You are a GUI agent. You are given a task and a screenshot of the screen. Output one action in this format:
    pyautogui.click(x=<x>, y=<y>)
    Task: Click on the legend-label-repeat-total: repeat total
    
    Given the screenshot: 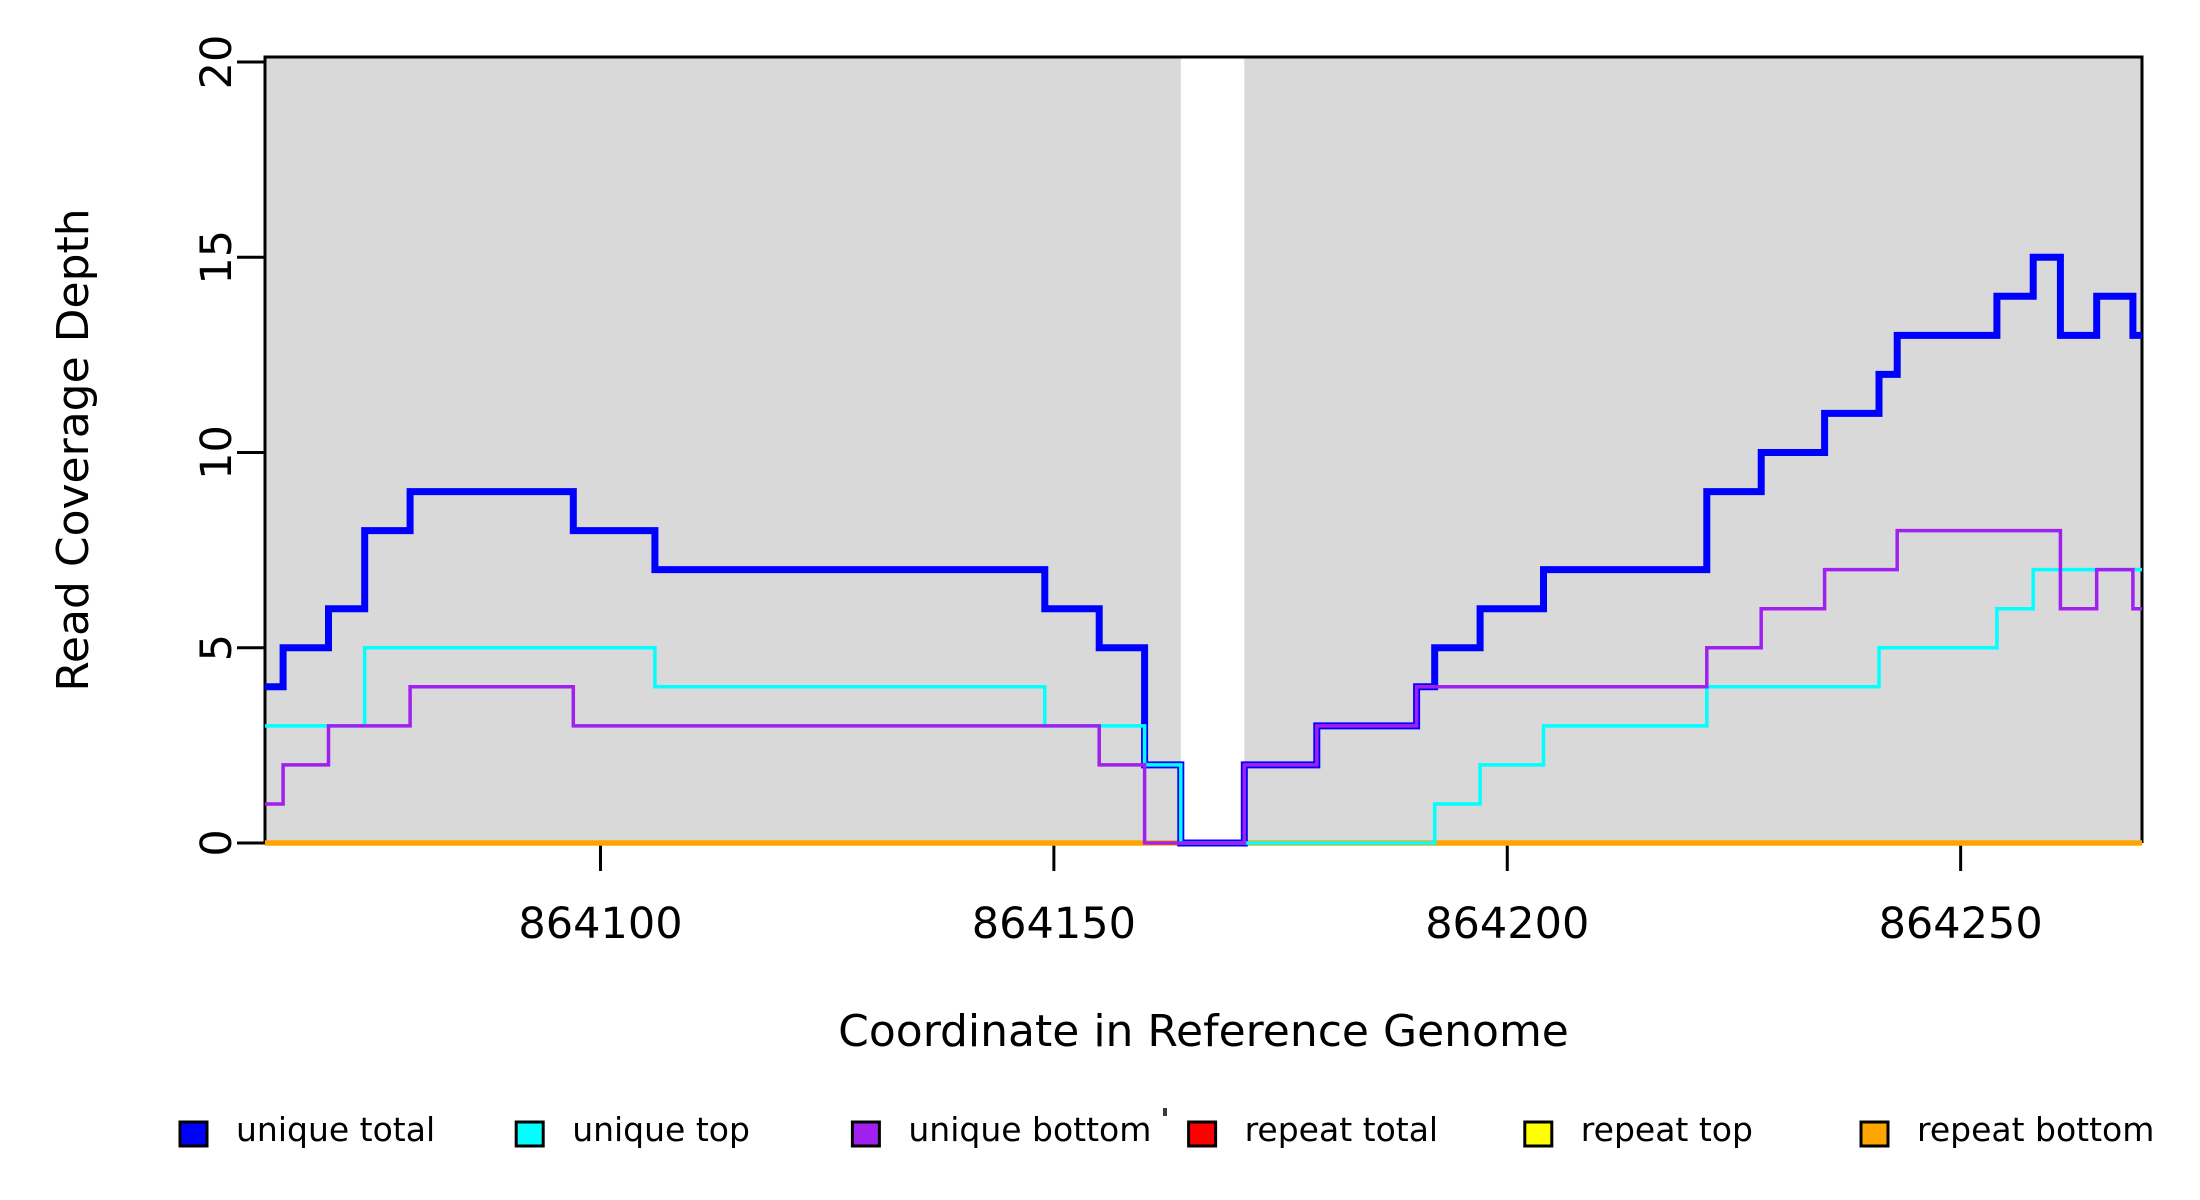 What is the action you would take?
    pyautogui.click(x=1342, y=1129)
    